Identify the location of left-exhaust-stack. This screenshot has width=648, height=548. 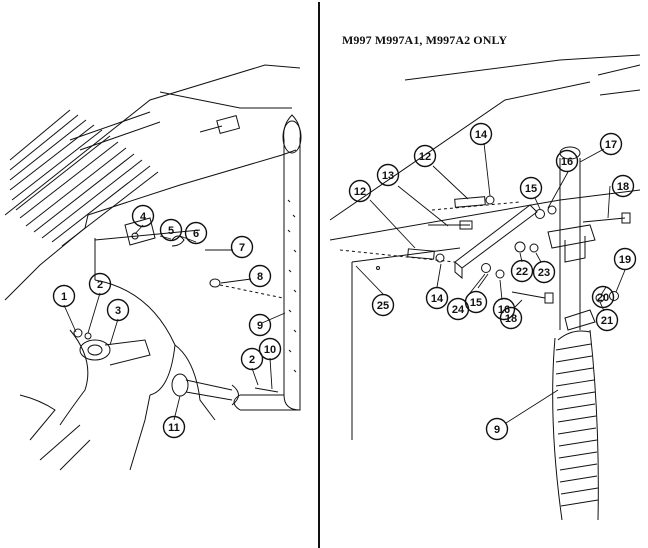
(267, 262).